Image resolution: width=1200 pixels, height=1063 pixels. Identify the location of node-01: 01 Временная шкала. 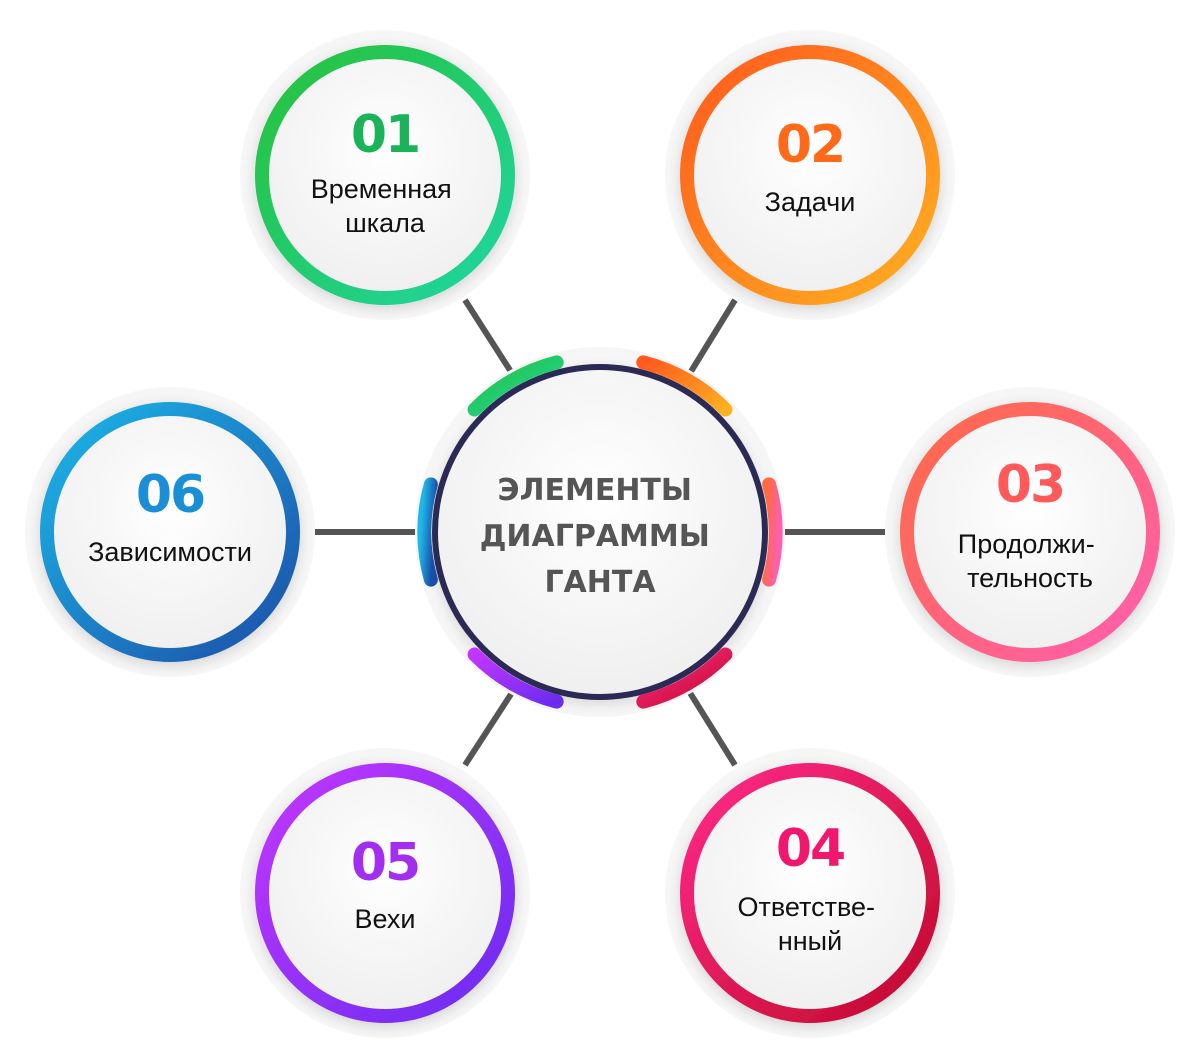
(385, 175).